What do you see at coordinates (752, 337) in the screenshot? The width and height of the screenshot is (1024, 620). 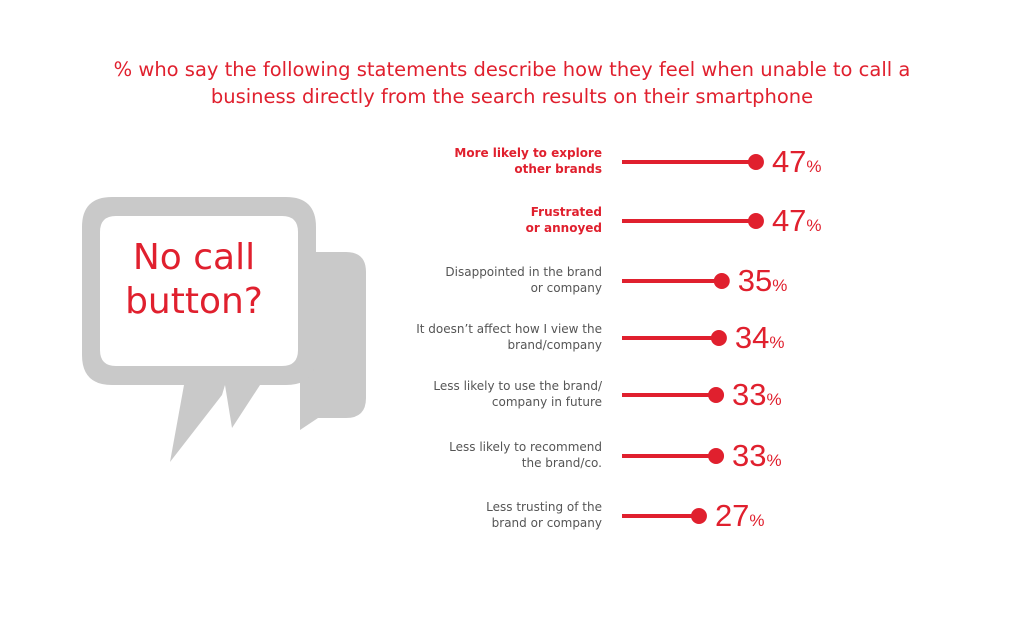 I see `value-number-4: 34` at bounding box center [752, 337].